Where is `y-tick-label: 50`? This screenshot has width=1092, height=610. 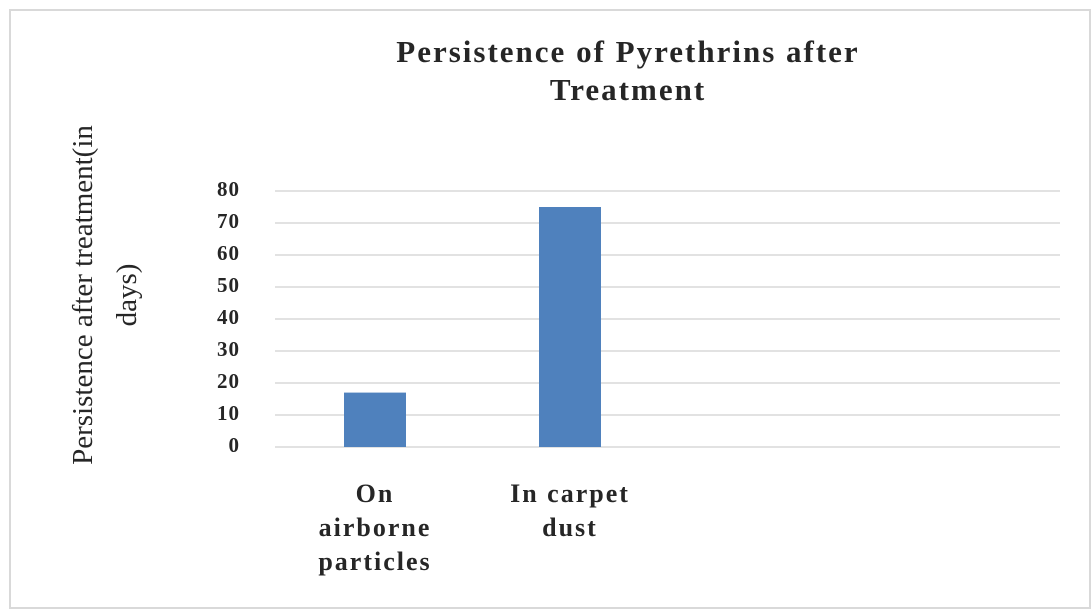 y-tick-label: 50 is located at coordinates (228, 285).